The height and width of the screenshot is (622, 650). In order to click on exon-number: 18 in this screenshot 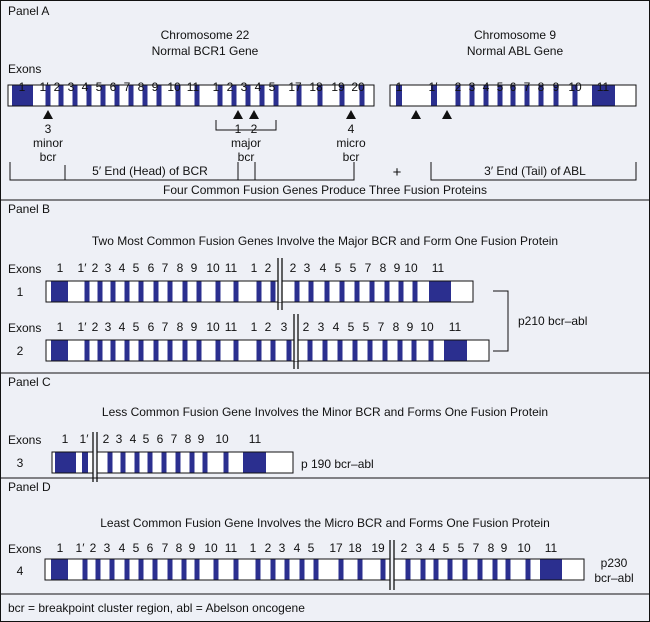, I will do `click(355, 548)`.